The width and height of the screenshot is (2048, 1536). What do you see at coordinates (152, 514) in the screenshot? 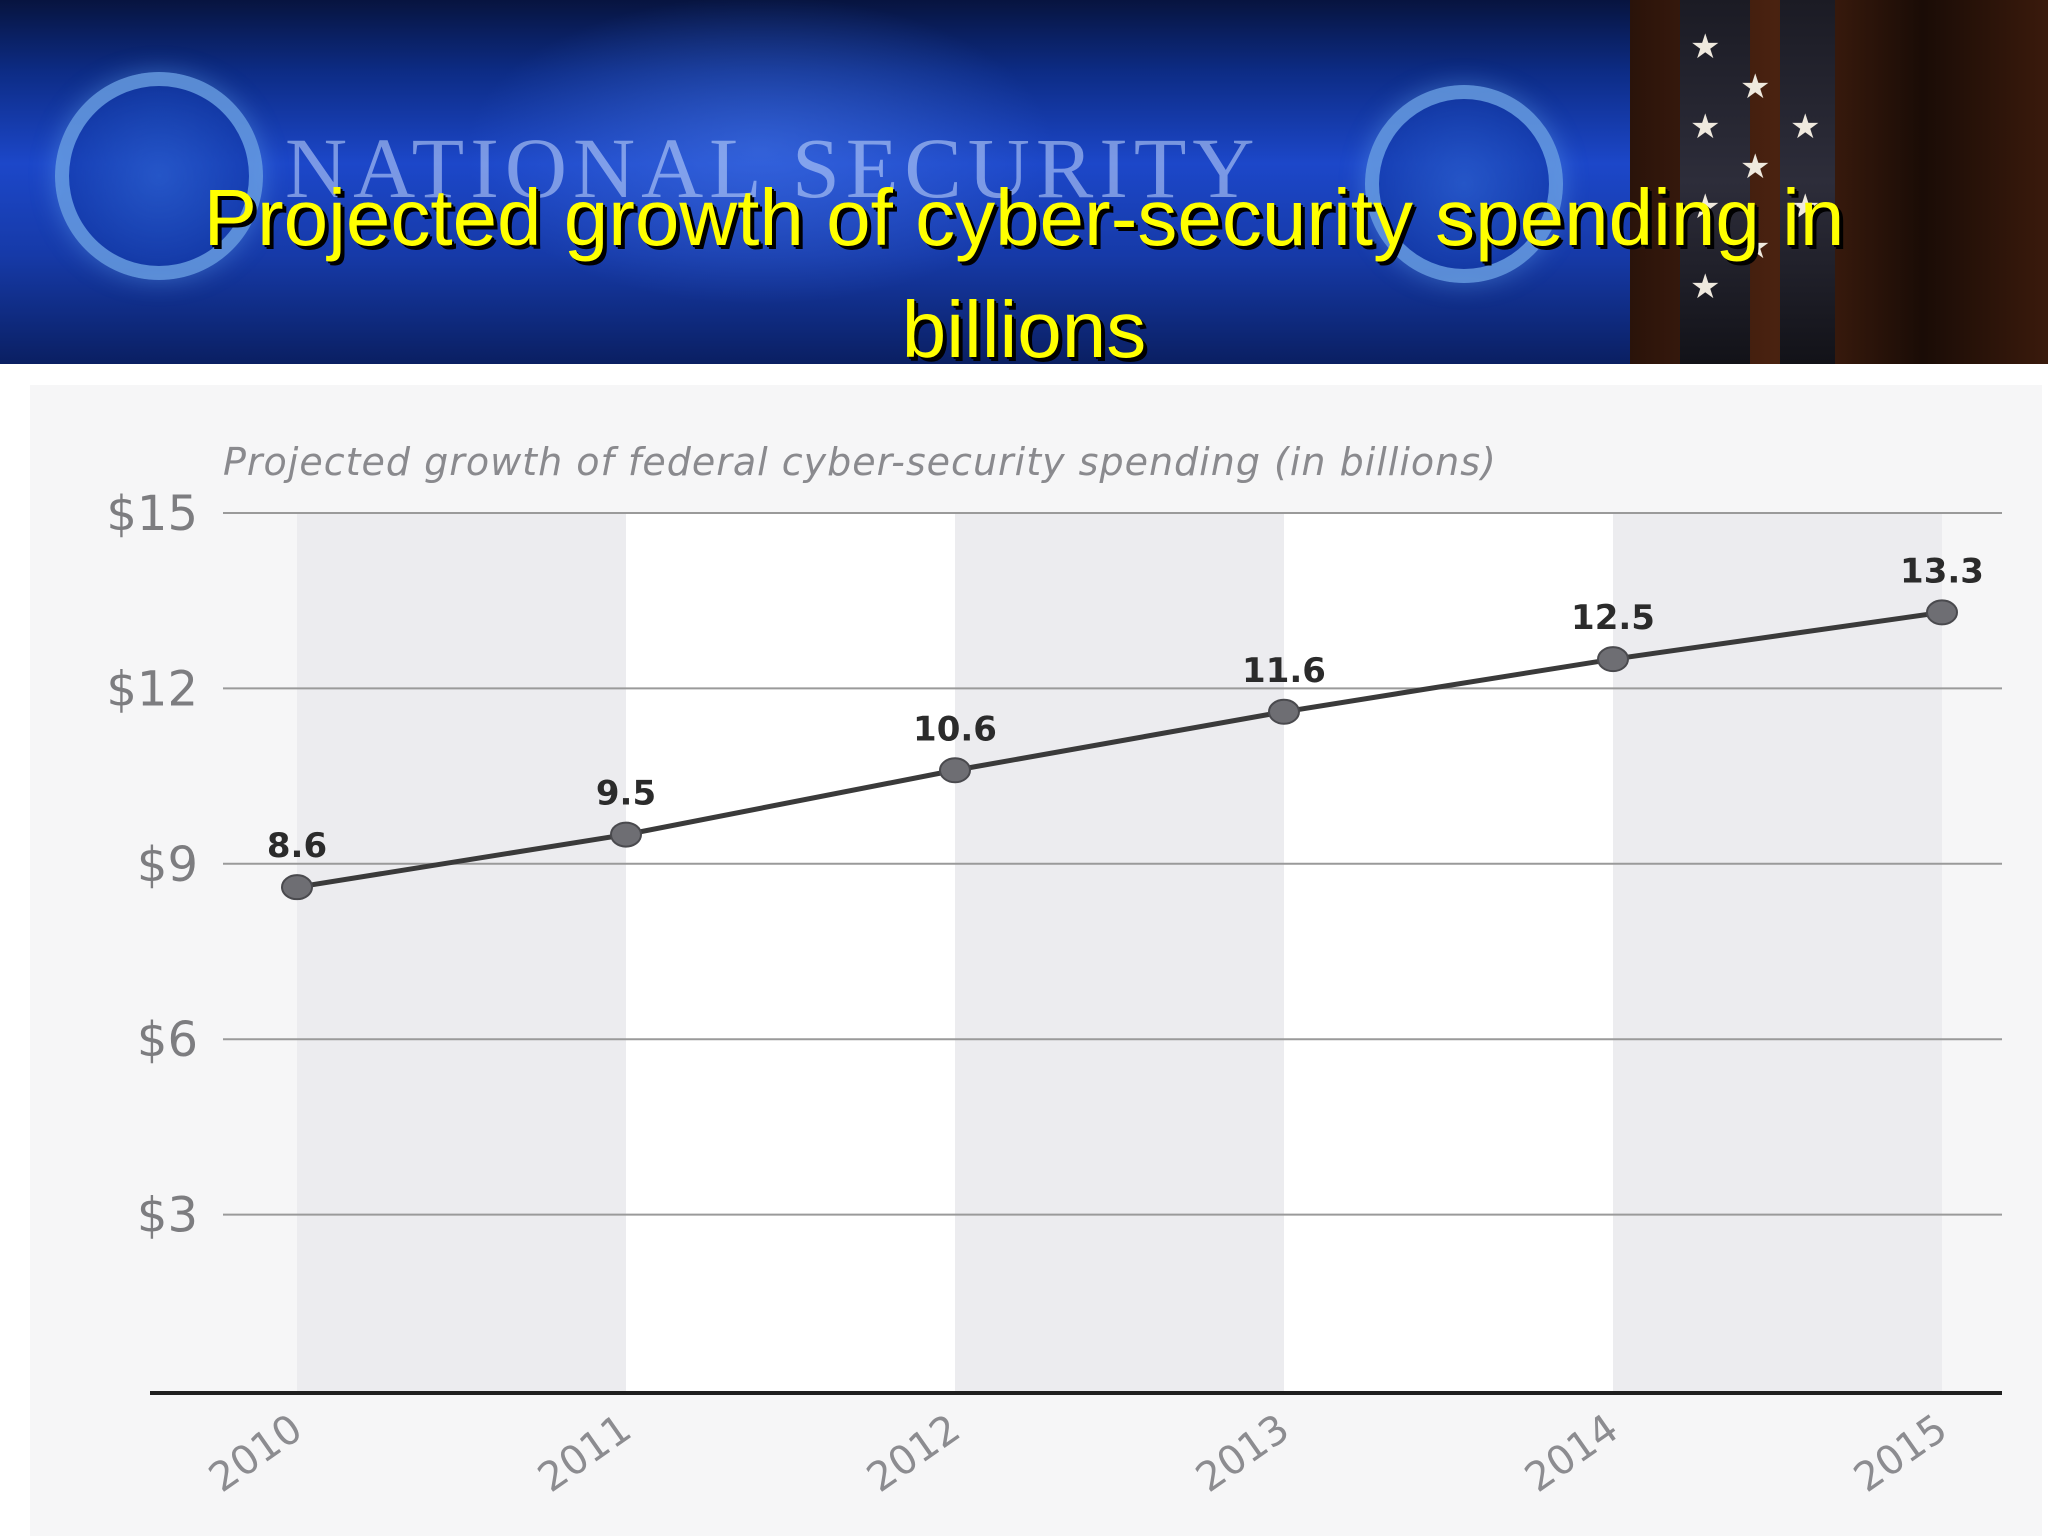
I see `y-tick-label: $15` at bounding box center [152, 514].